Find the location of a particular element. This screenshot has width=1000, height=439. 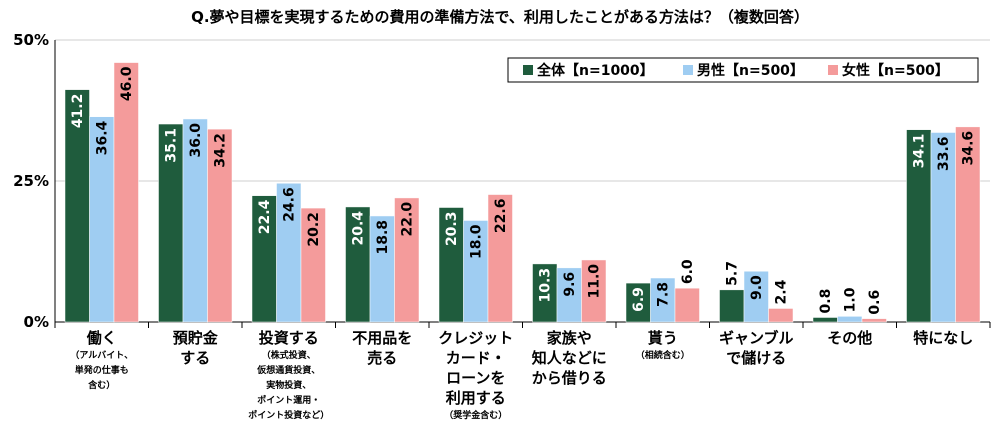

value-label: 0.8 is located at coordinates (826, 301).